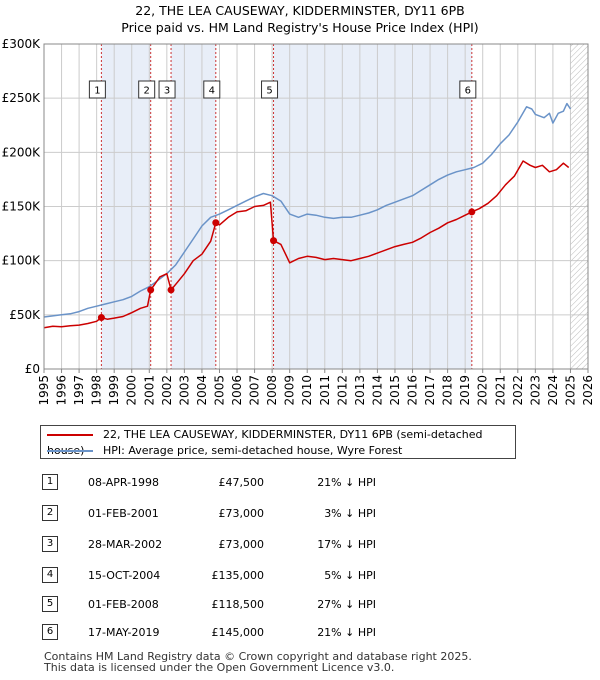 The width and height of the screenshot is (600, 680). Describe the element at coordinates (132, 390) in the screenshot. I see `x-tick-label: 2000` at that location.